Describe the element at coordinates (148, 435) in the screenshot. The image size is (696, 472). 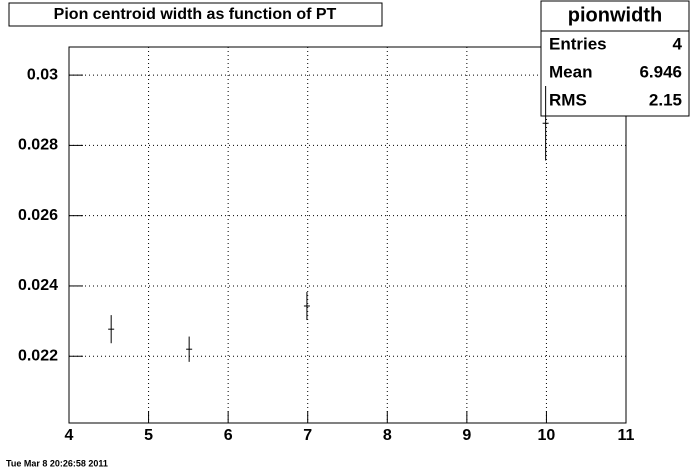
I see `x-tick-label: 5` at that location.